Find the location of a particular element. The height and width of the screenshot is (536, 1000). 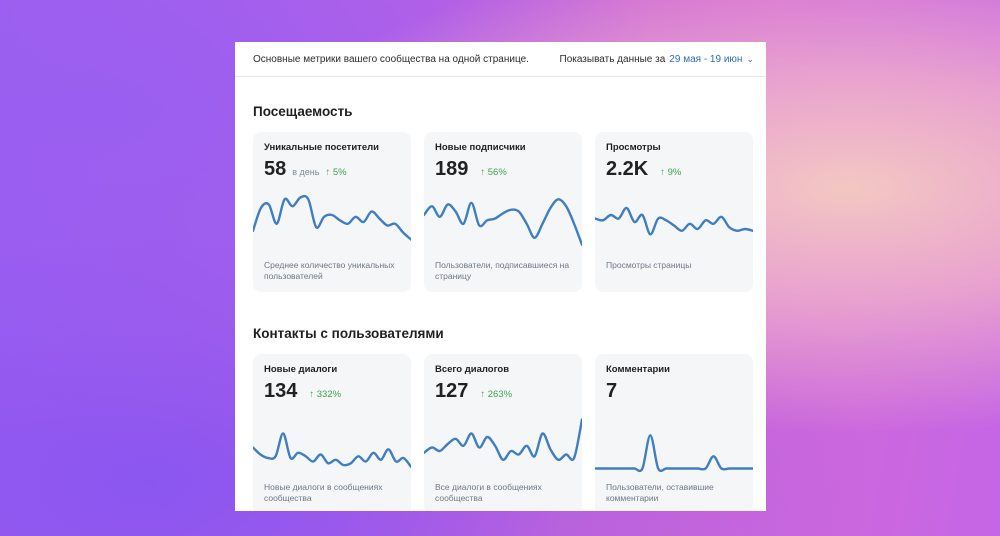

card-title: Комментарии is located at coordinates (638, 369).